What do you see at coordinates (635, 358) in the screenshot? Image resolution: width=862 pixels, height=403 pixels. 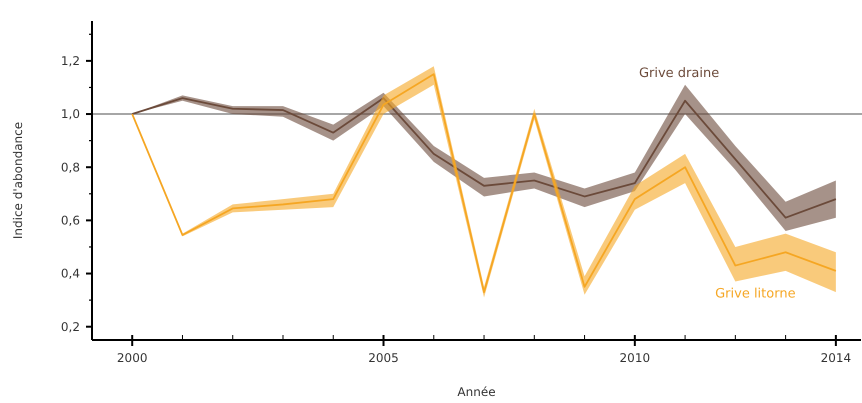 I see `x-tick-label: 2010` at bounding box center [635, 358].